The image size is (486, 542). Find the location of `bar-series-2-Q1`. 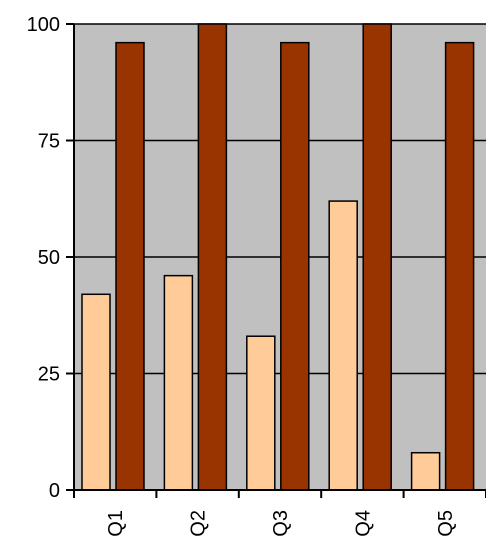

bar-series-2-Q1 is located at coordinates (130, 266).